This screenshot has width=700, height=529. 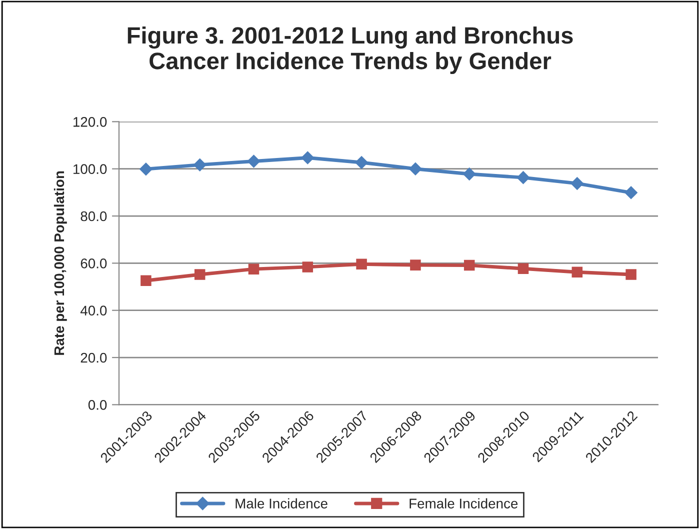 I want to click on chart-title: Figure 3. 2001-2012 Lung and Bronchus Cancer Incidence Trends by Gender, so click(x=350, y=50).